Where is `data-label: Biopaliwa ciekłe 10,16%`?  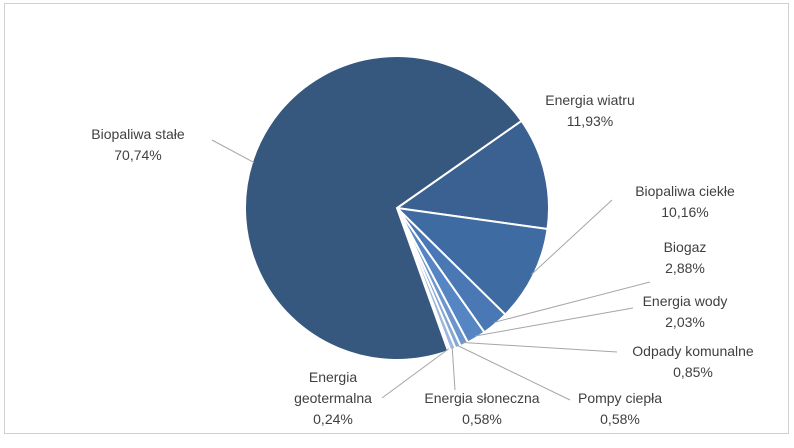
data-label: Biopaliwa ciekłe 10,16% is located at coordinates (685, 202).